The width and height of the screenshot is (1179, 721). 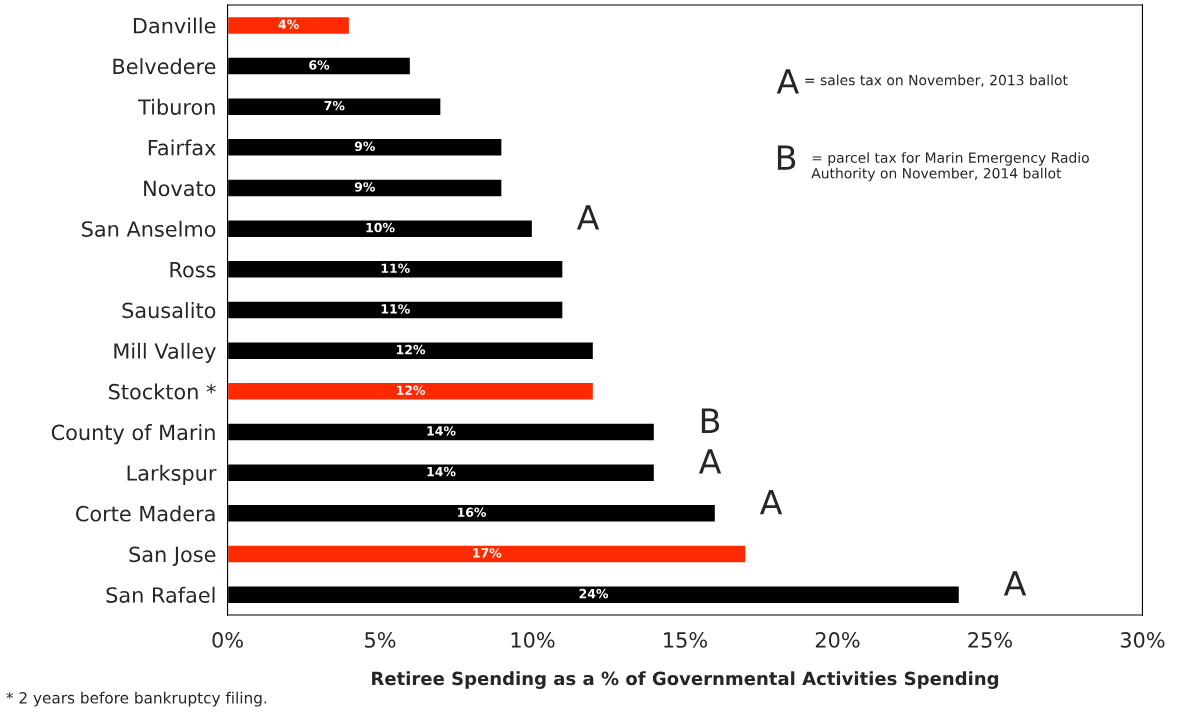 I want to click on annotation: = sales tax on November, 2013 ballot, so click(x=936, y=80).